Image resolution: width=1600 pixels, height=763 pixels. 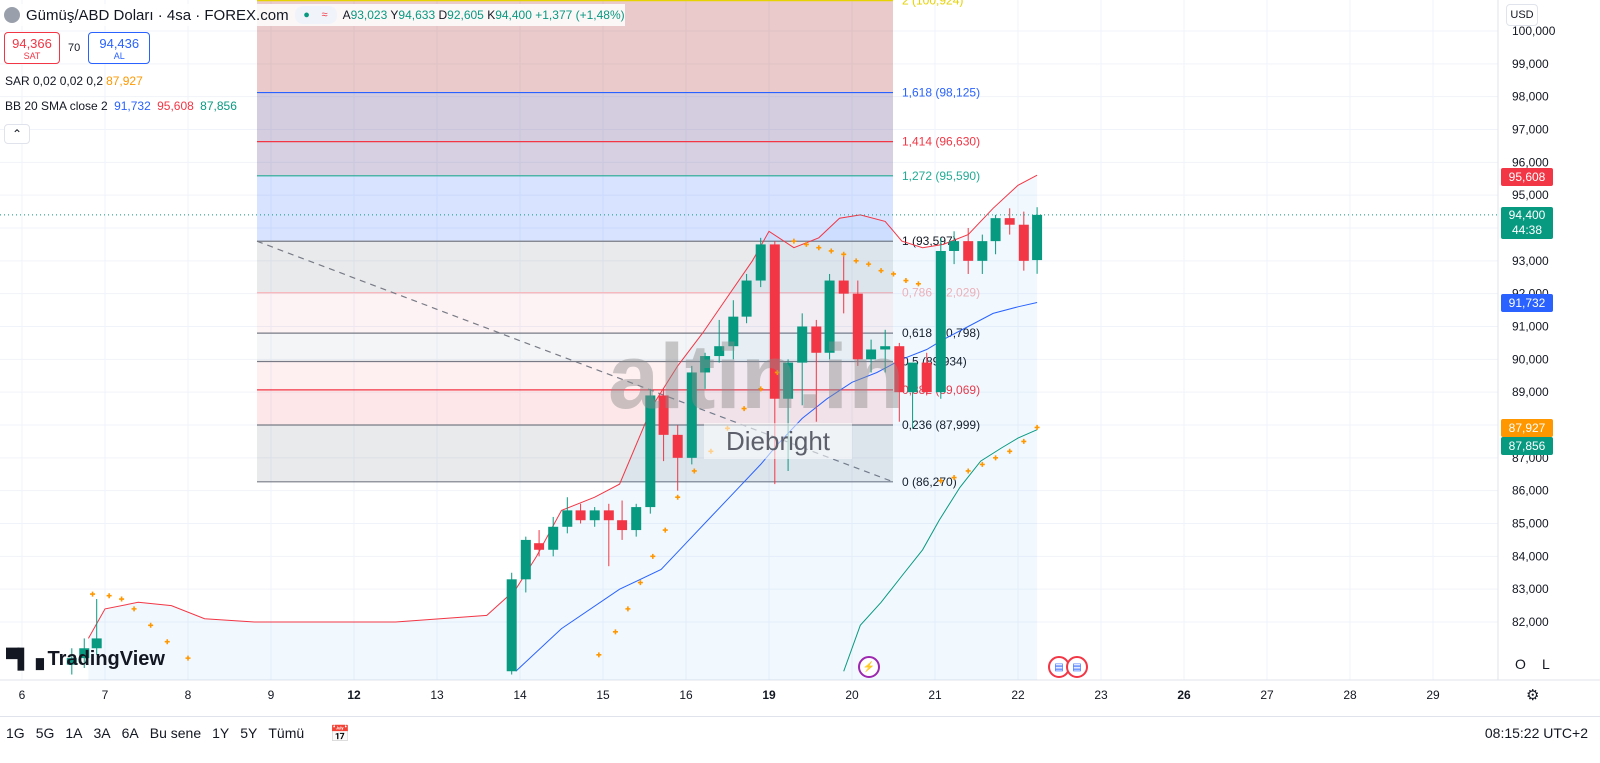 I want to click on currency-select: USD, so click(x=1522, y=15).